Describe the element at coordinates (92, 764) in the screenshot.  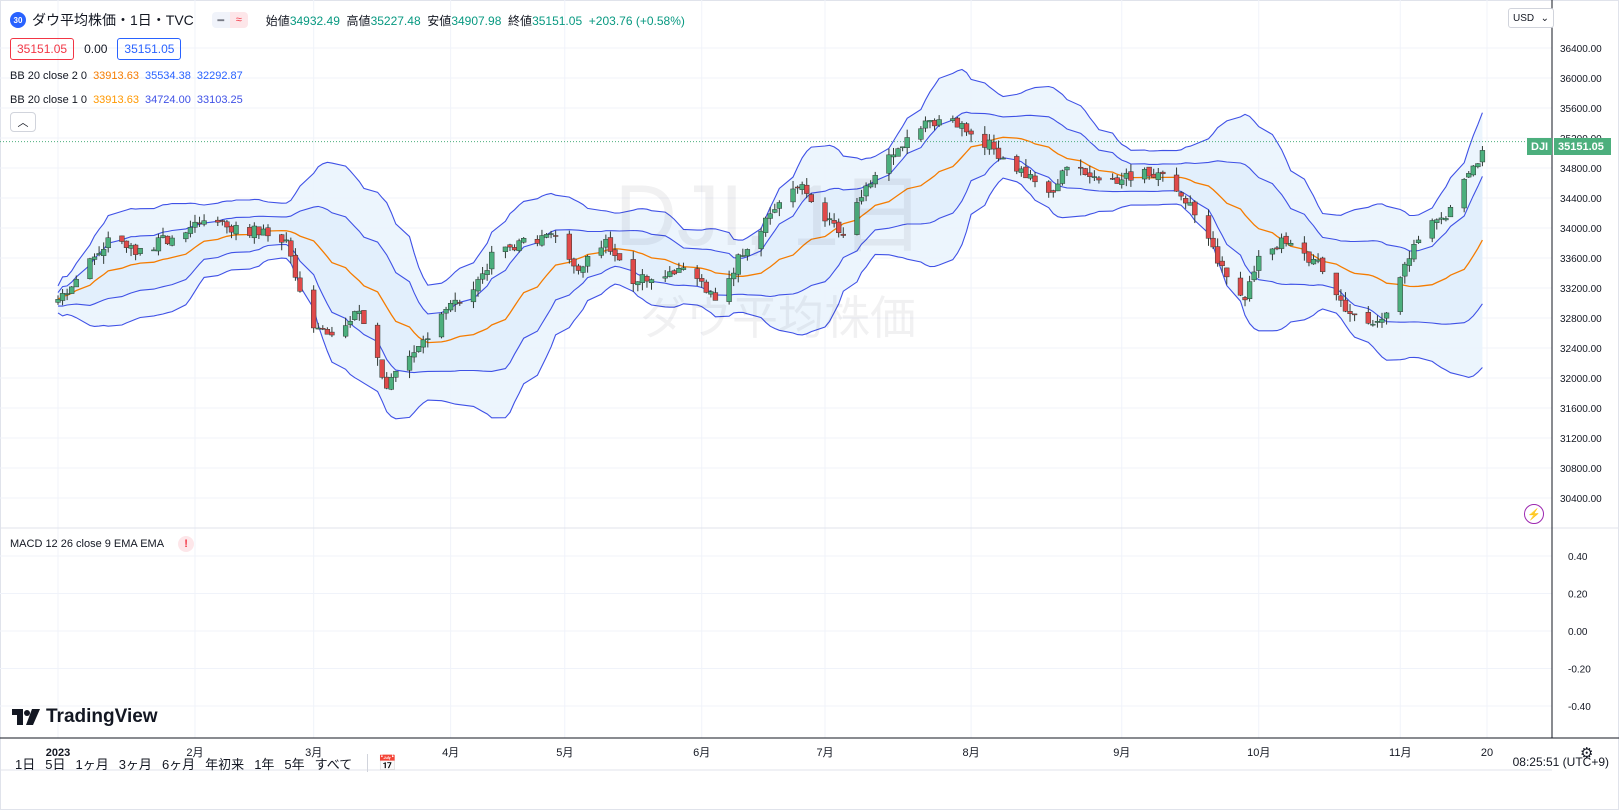
I see `tf-1m: 1ヶ月` at that location.